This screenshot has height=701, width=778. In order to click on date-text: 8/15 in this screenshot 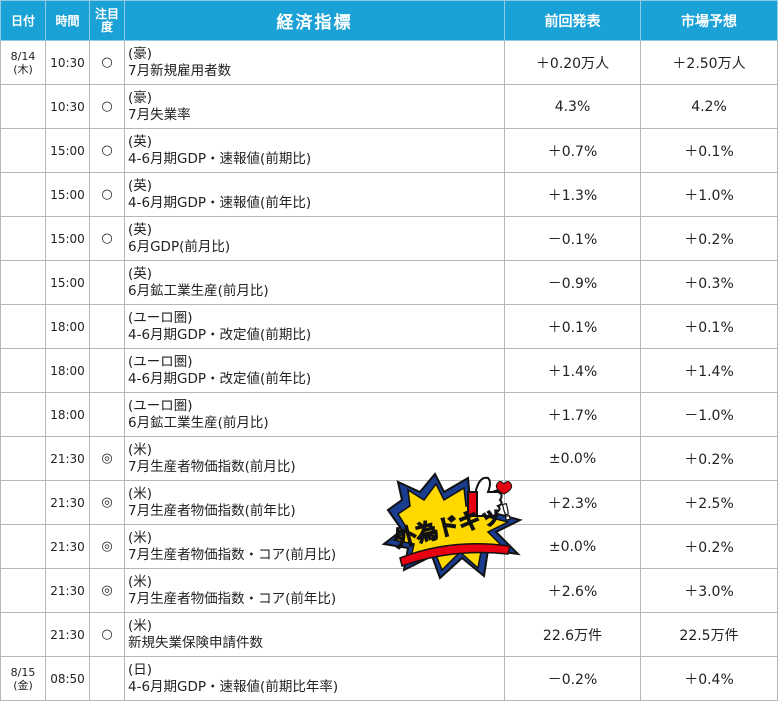, I will do `click(23, 672)`.